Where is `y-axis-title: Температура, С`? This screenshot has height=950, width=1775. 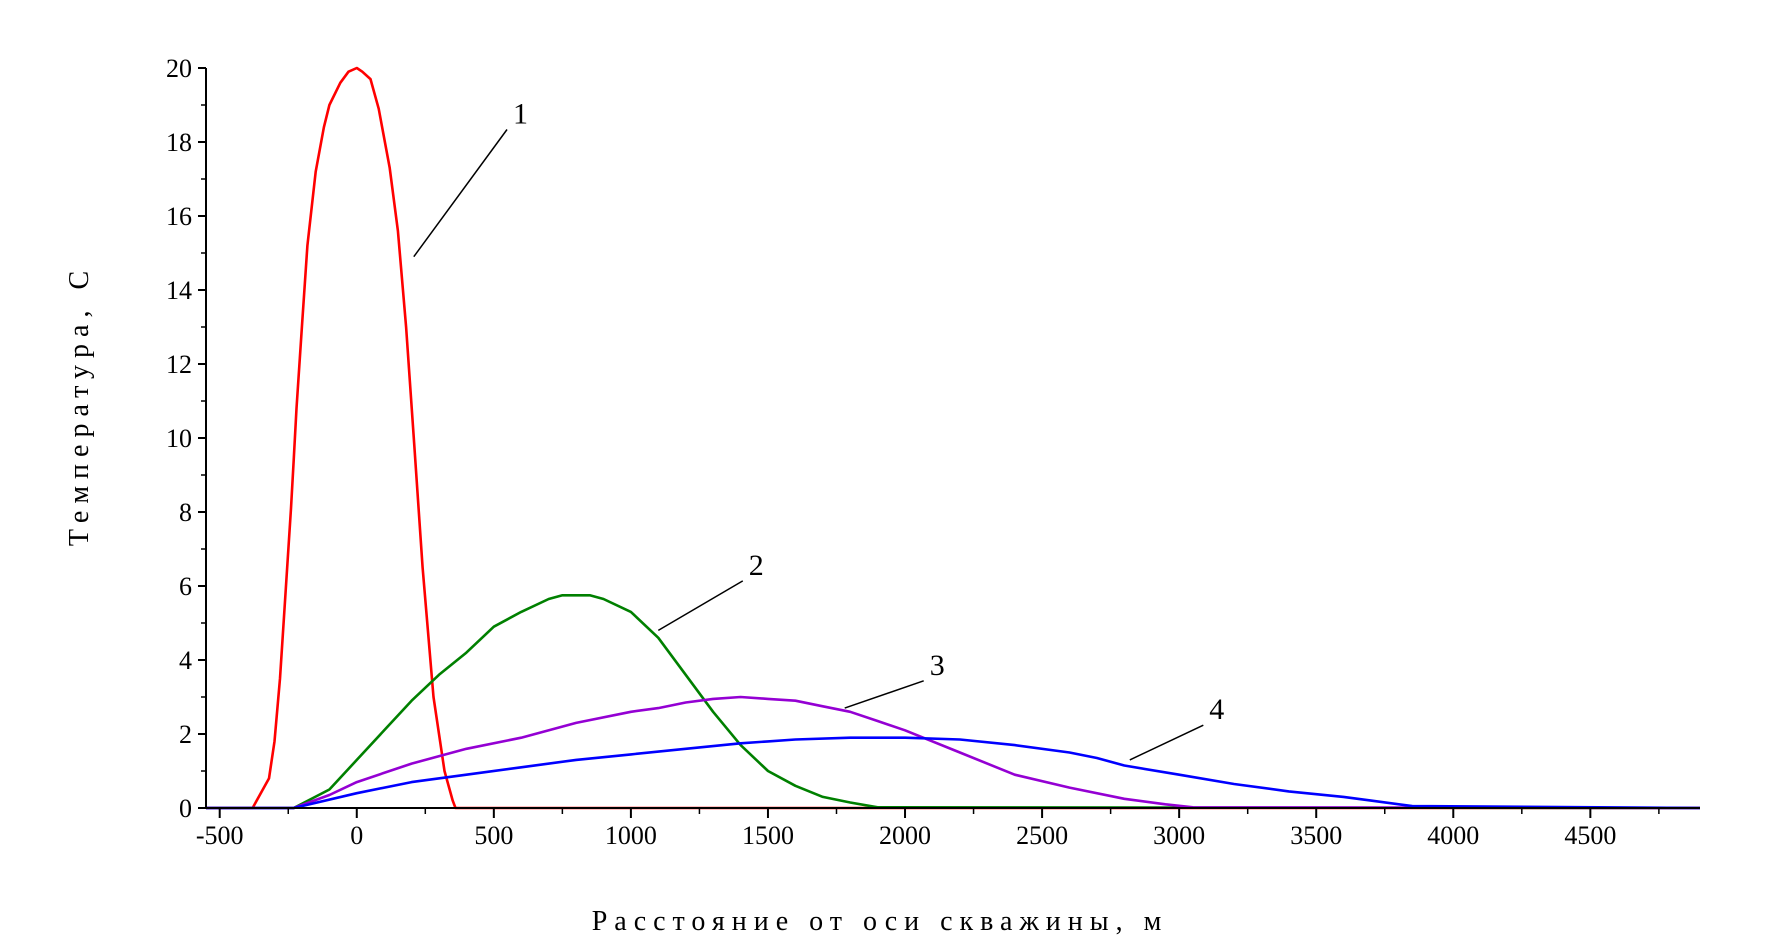
y-axis-title: Температура, С is located at coordinates (79, 405).